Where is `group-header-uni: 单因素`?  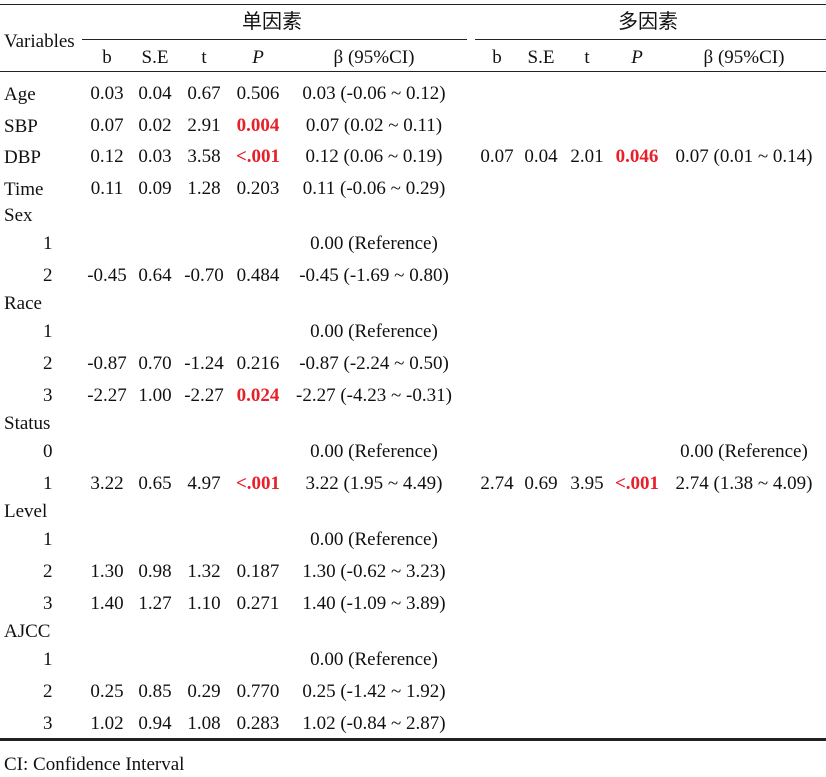 group-header-uni: 单因素 is located at coordinates (272, 21).